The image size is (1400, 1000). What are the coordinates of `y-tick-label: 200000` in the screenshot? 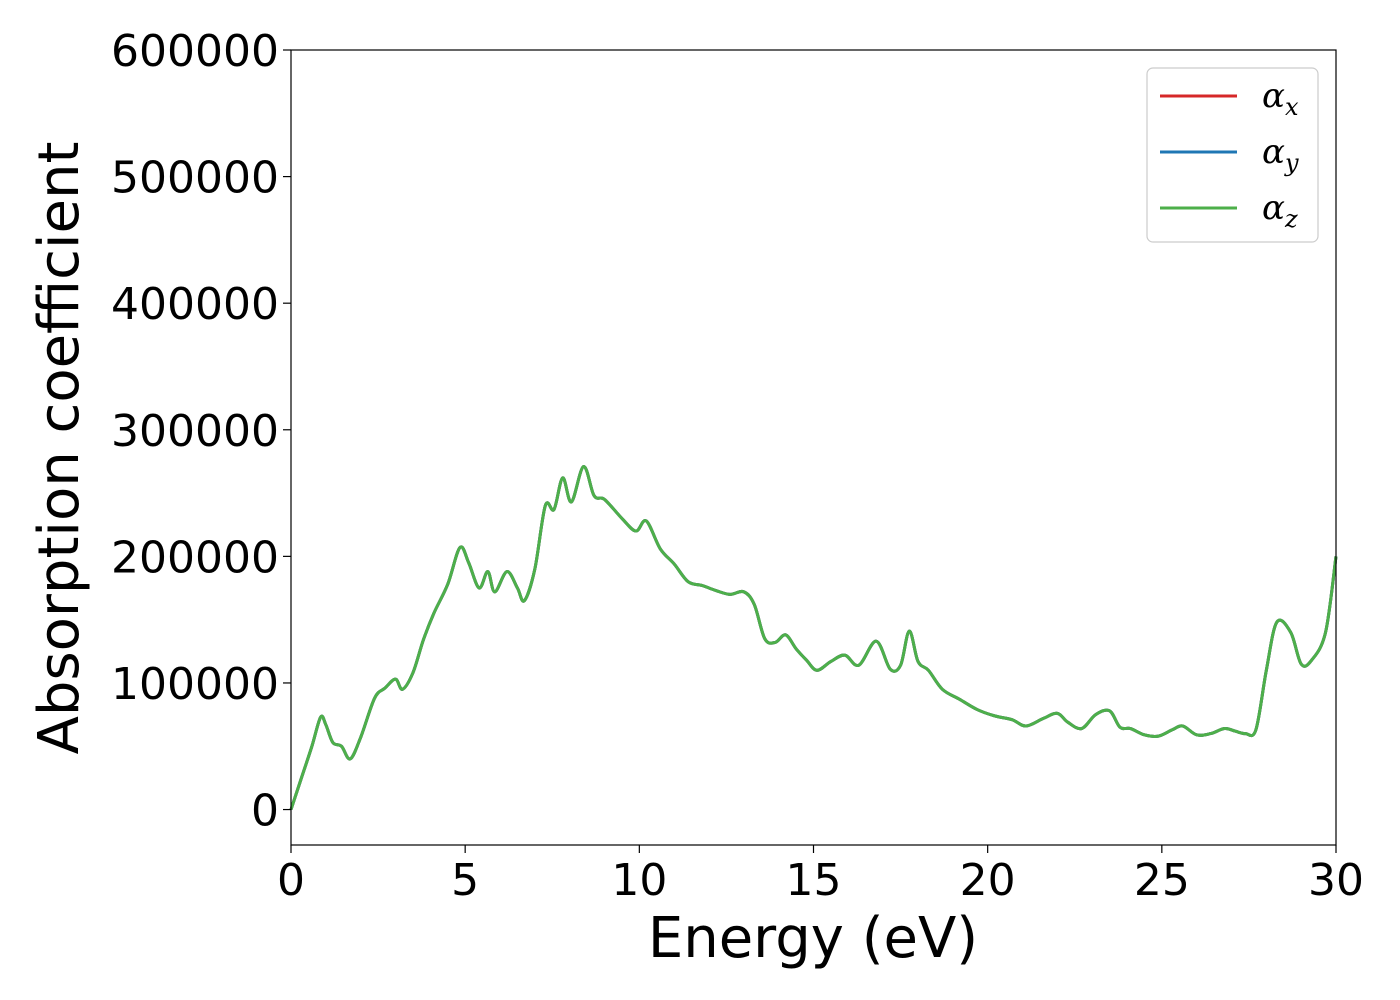 It's located at (195, 557).